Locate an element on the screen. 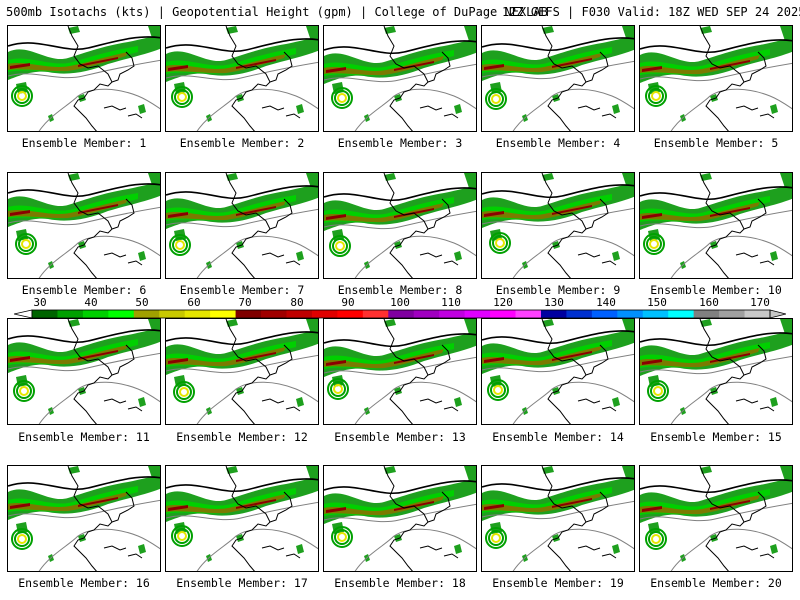 The image size is (800, 600). ensemble-member-label: Ensemble Member: 6 is located at coordinates (84, 290).